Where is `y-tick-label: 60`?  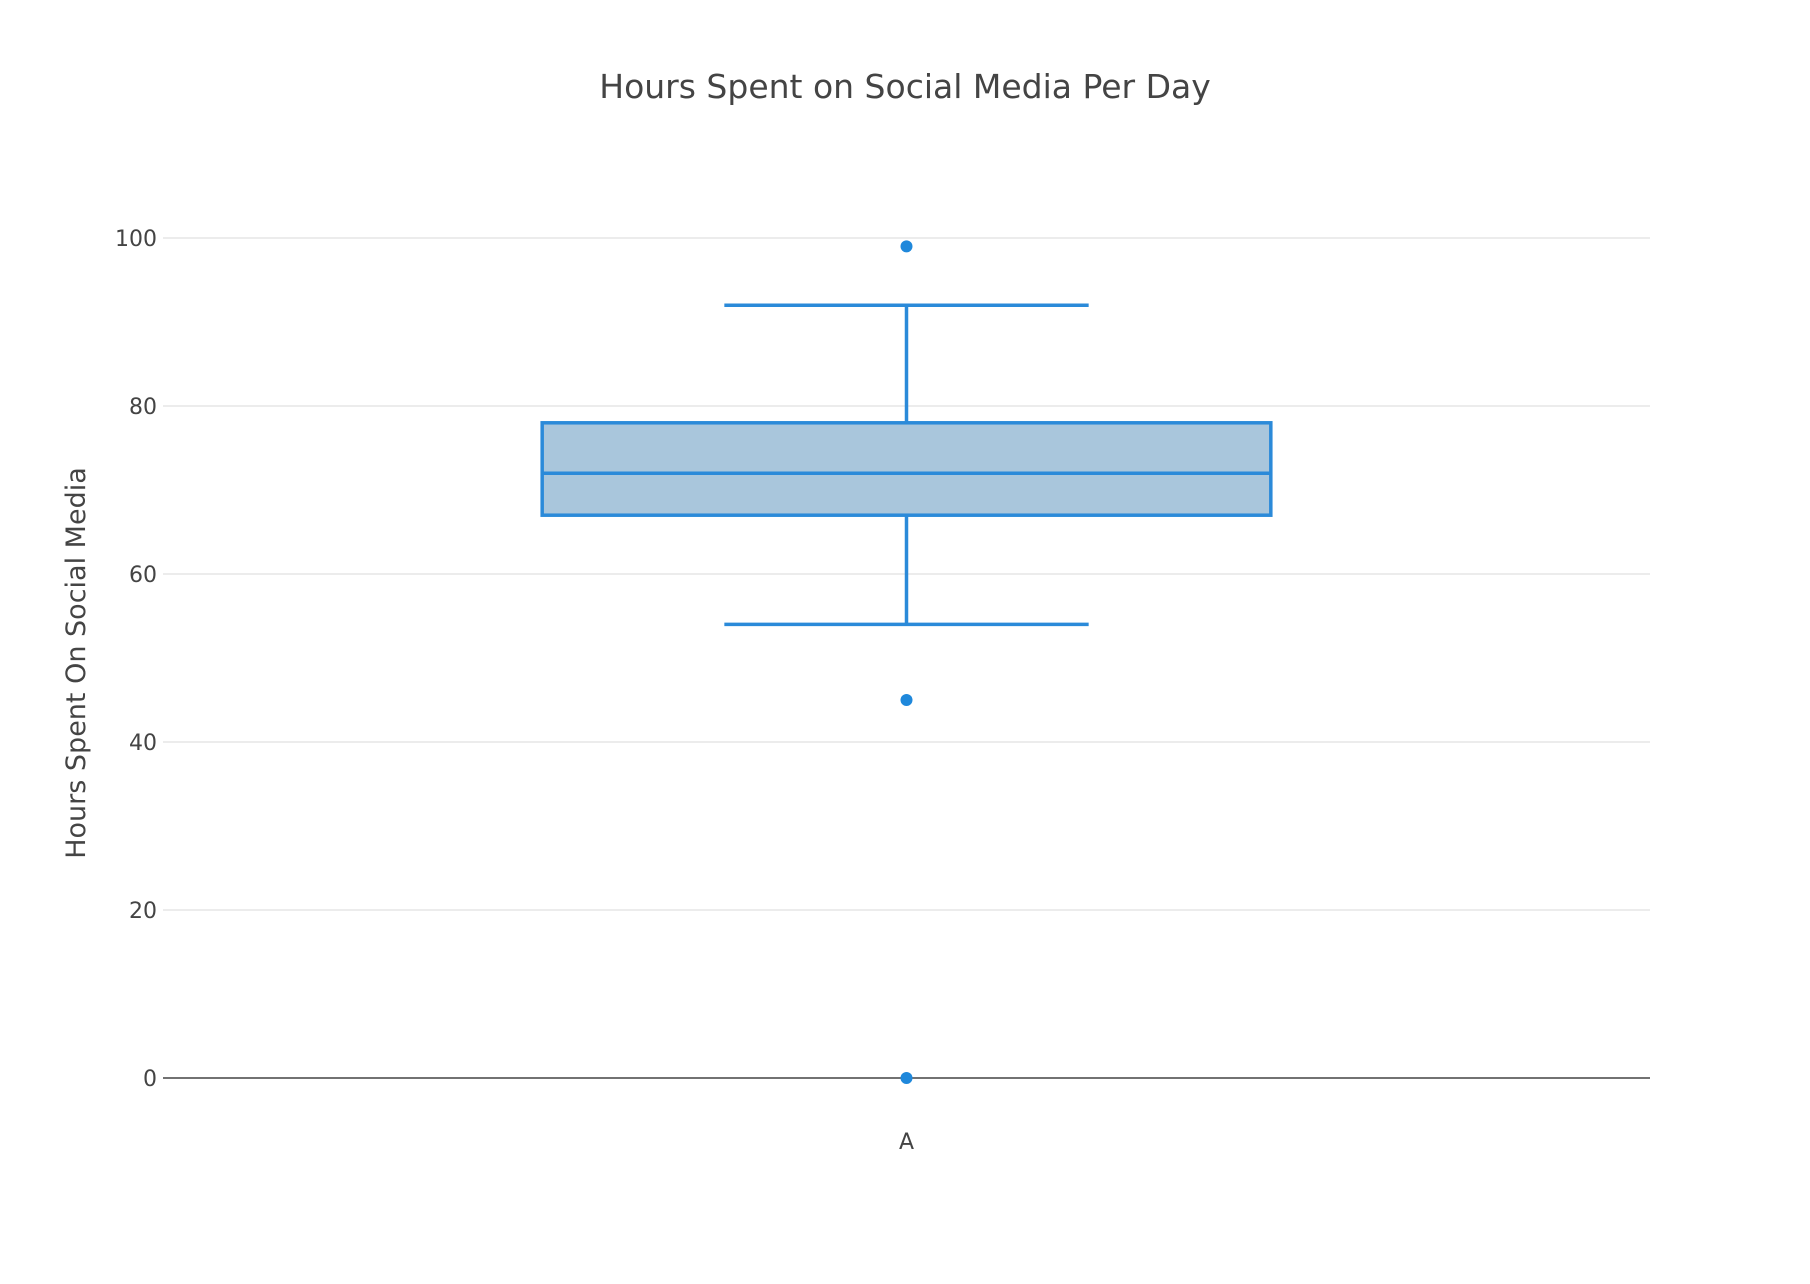
y-tick-label: 60 is located at coordinates (143, 575).